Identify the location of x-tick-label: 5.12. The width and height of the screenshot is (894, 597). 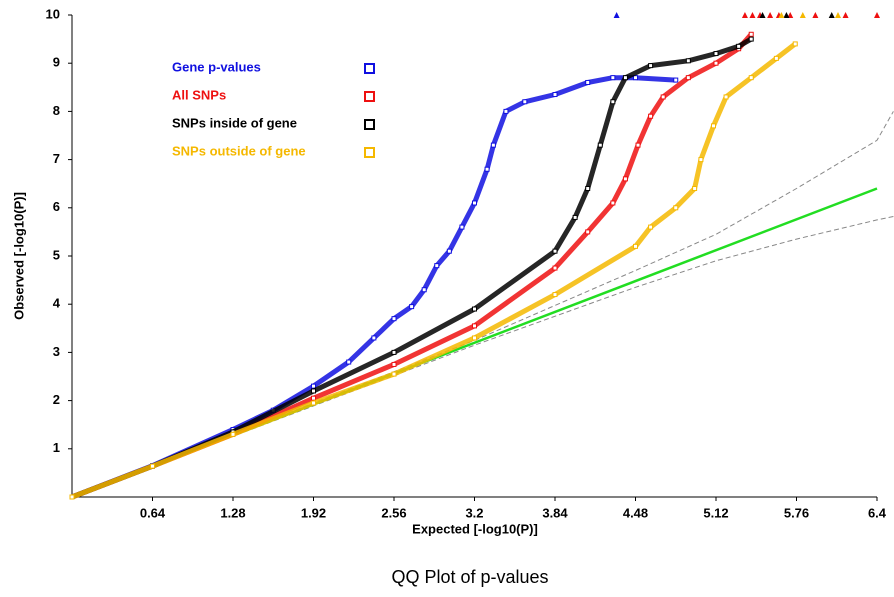
(715, 512).